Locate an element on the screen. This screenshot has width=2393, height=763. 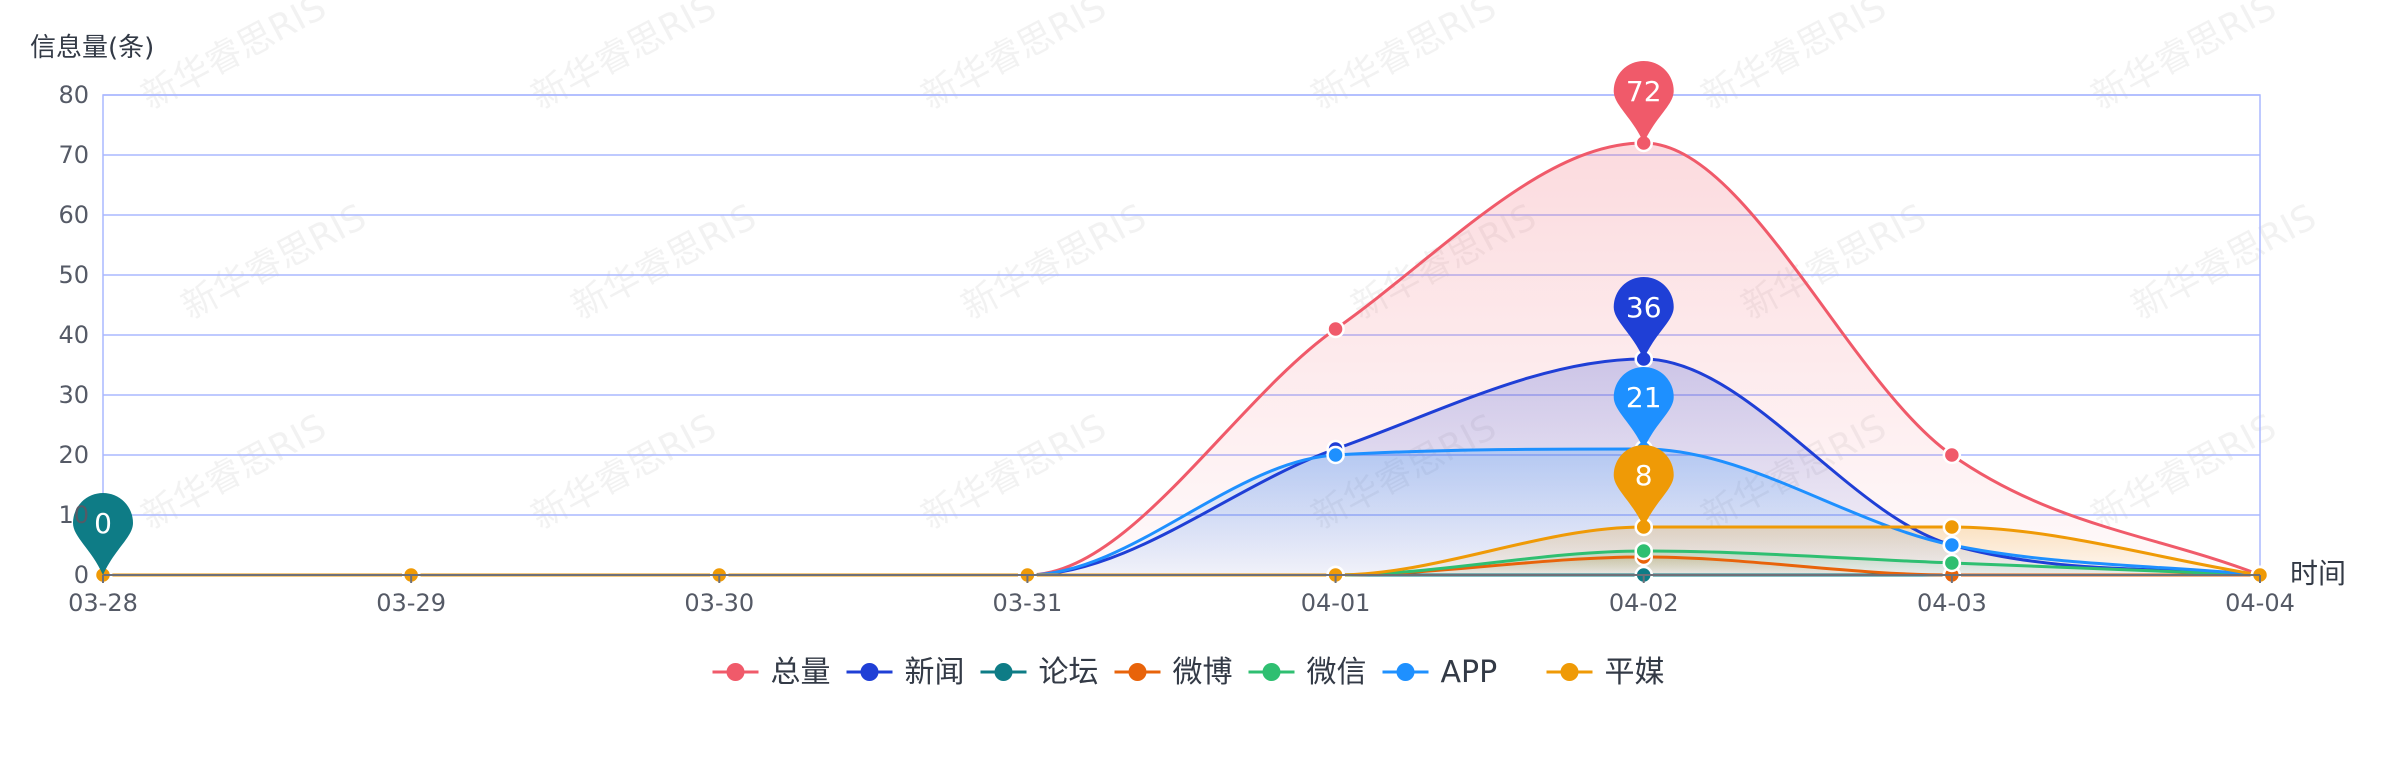
legend-item: 平媒 is located at coordinates (1605, 672).